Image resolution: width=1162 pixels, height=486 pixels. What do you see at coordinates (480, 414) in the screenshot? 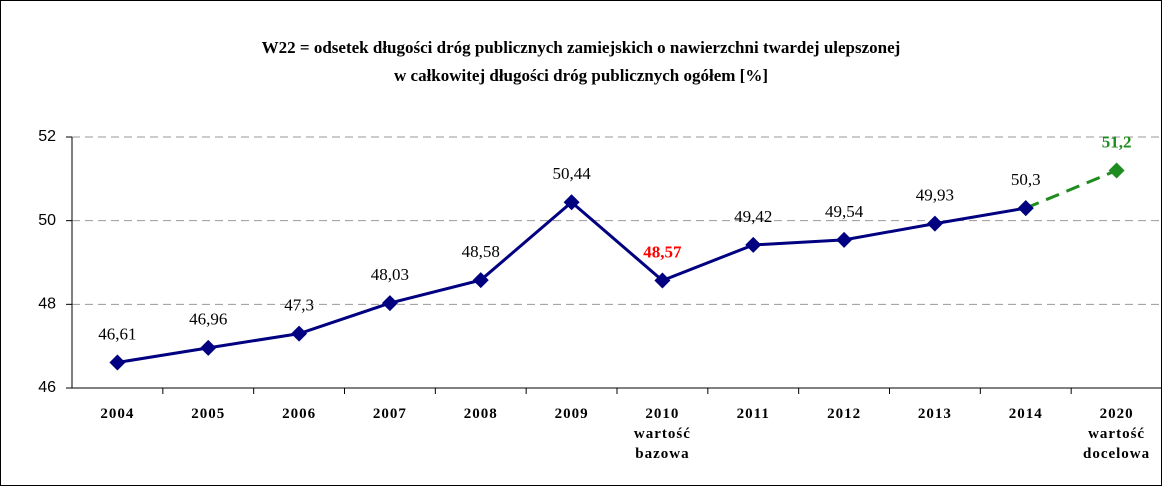
I see `x-tick-label: 2008` at bounding box center [480, 414].